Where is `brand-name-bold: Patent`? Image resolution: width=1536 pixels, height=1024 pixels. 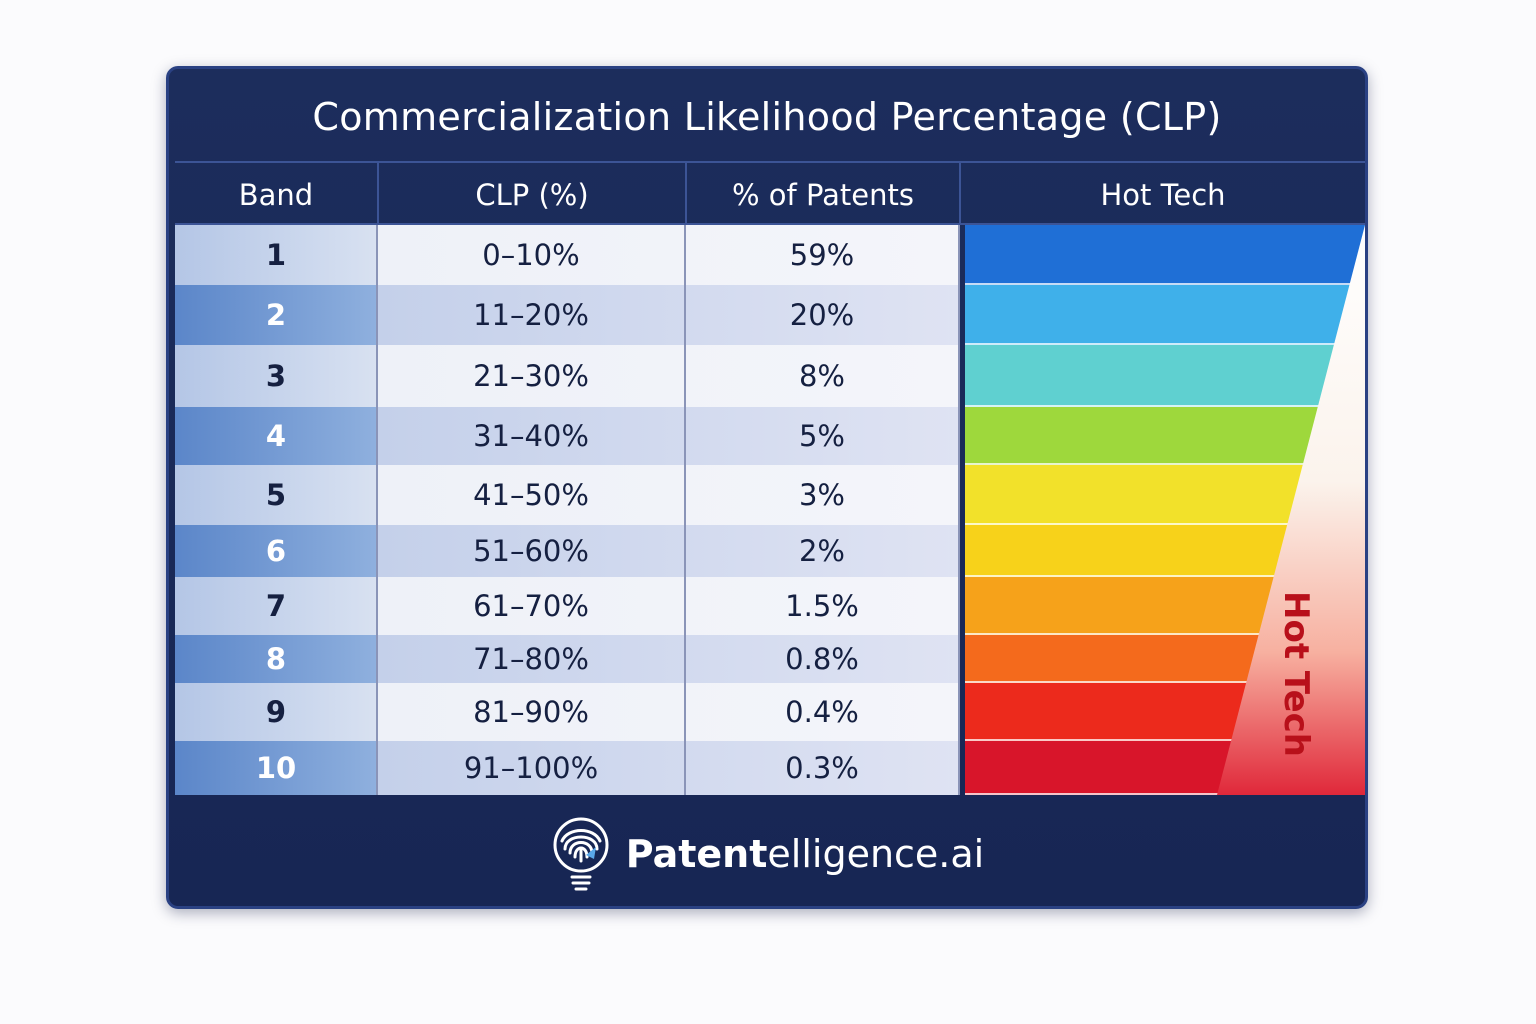
brand-name-bold: Patent is located at coordinates (696, 854).